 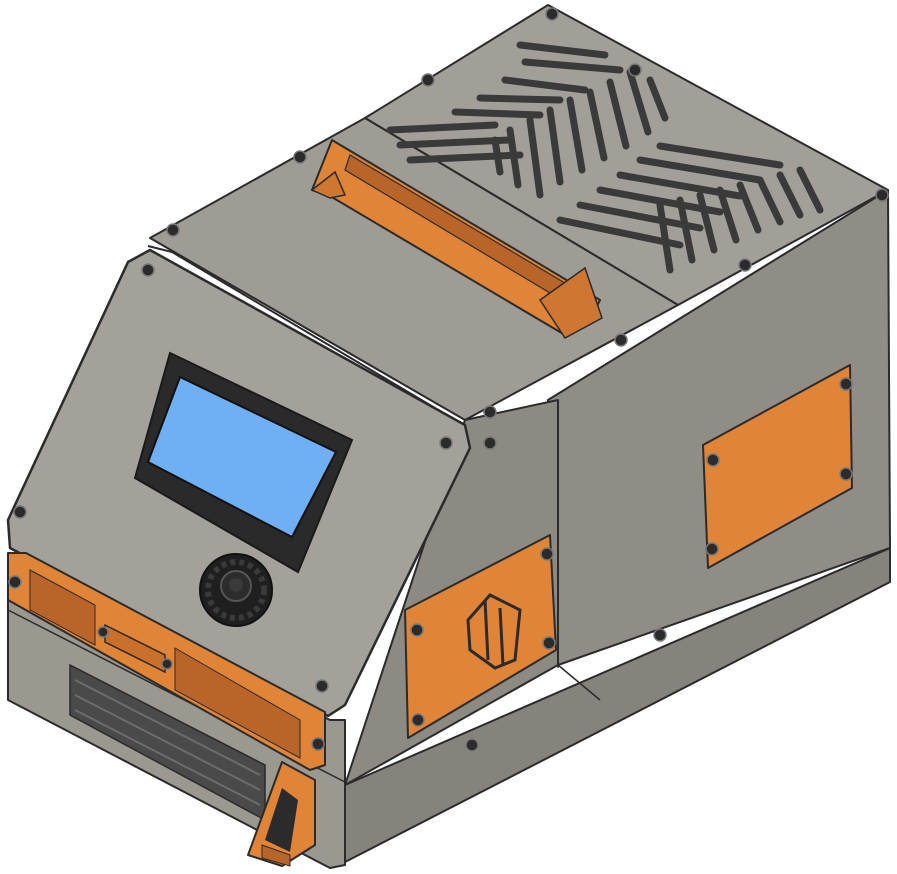 What do you see at coordinates (570, 302) in the screenshot?
I see `handle-front-leg` at bounding box center [570, 302].